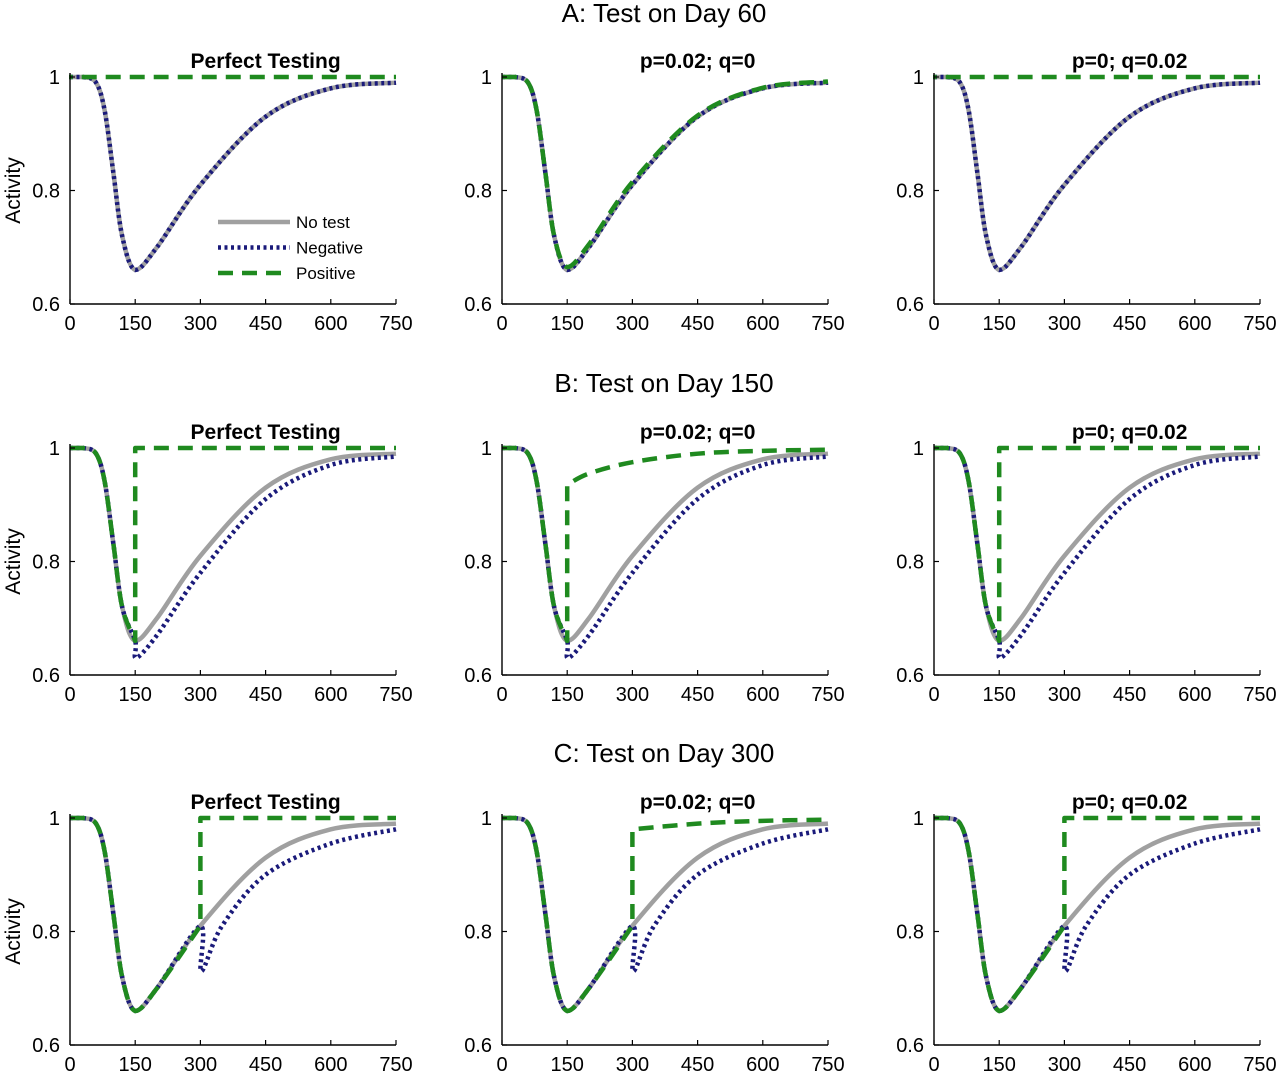 This screenshot has height=1085, width=1280. I want to click on row-title-c: C: Test on Day 300, so click(664, 753).